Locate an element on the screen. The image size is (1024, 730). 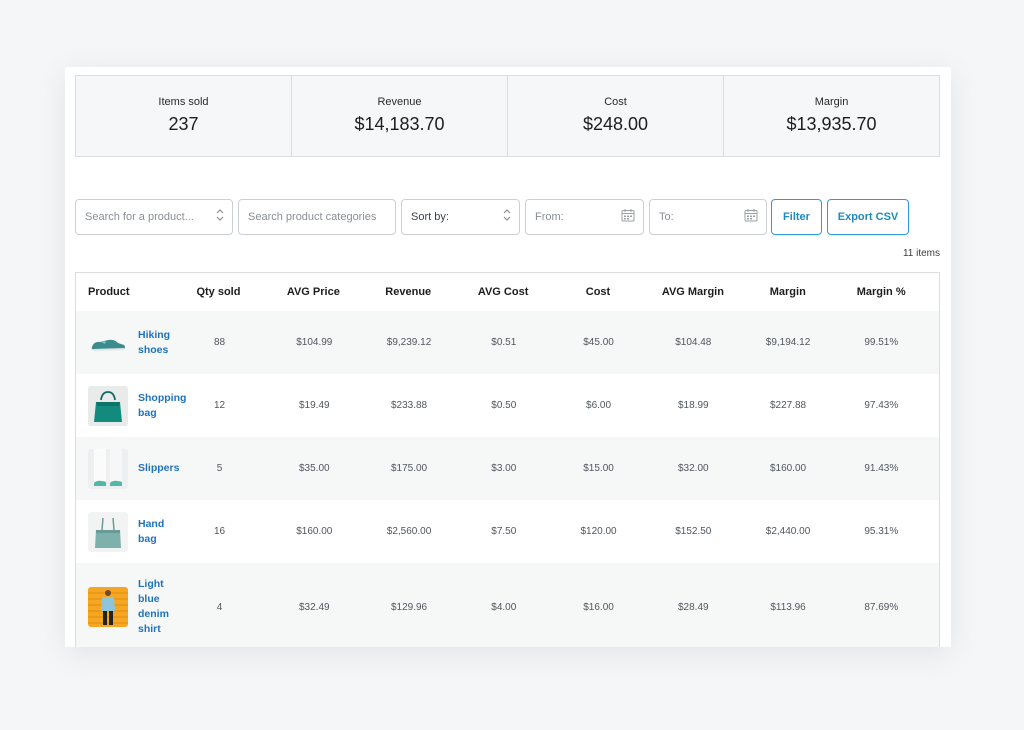
avg-price-cell: $35.00 is located at coordinates (314, 468).